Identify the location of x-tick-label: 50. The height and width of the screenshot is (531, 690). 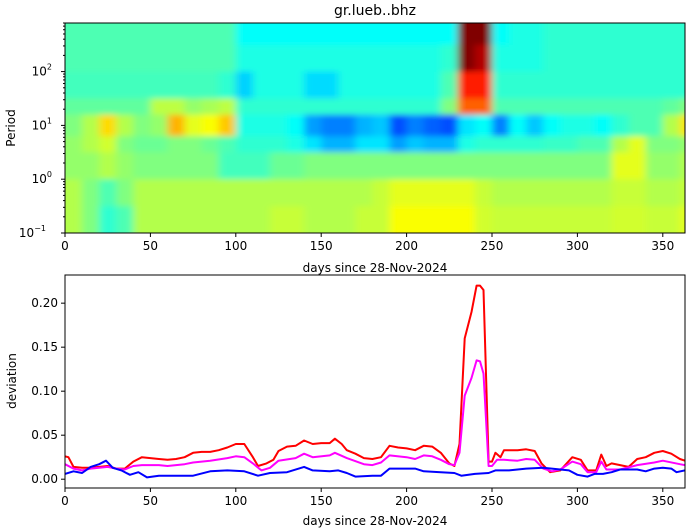
(150, 501).